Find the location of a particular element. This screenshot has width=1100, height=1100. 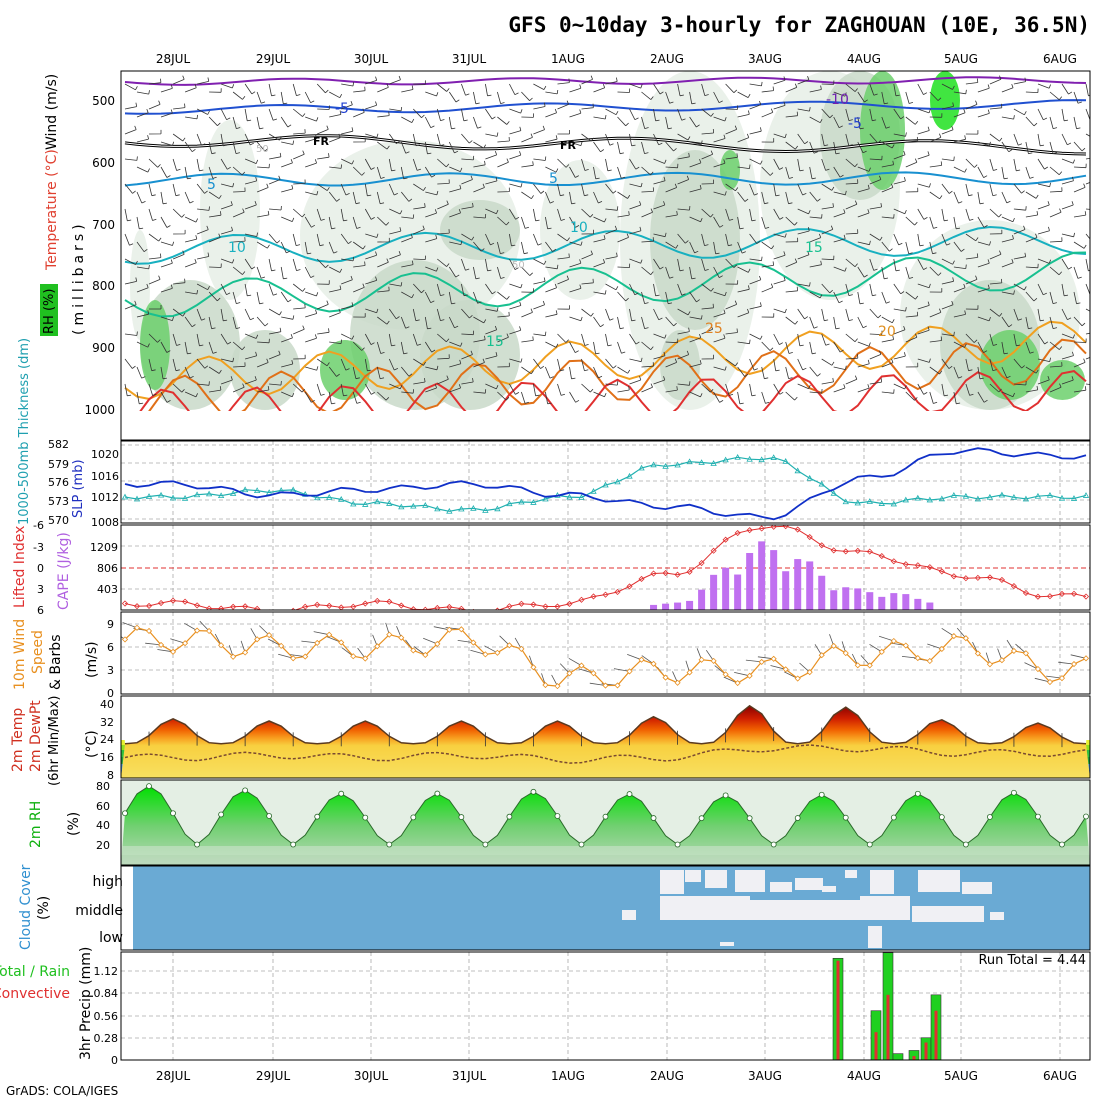

wind-tick: 0 is located at coordinates (110, 693).